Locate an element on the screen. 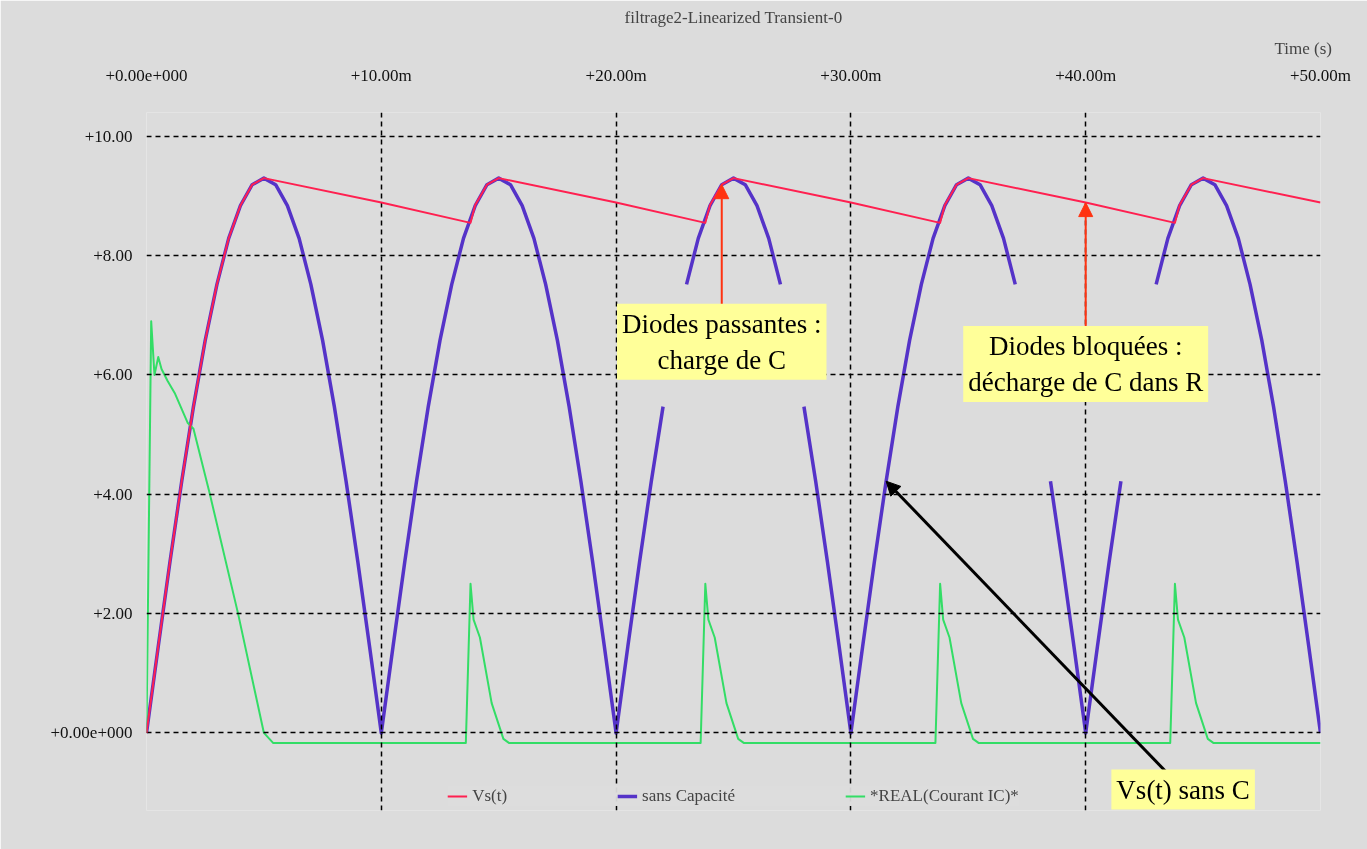 Image resolution: width=1367 pixels, height=849 pixels. x-tick-label: +20.00m is located at coordinates (616, 75).